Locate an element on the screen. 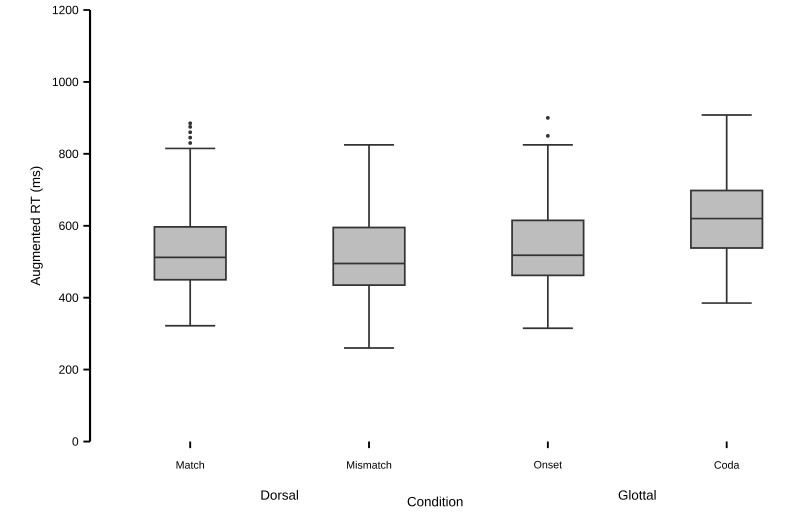  y-tick-label: 1200 is located at coordinates (65, 10).